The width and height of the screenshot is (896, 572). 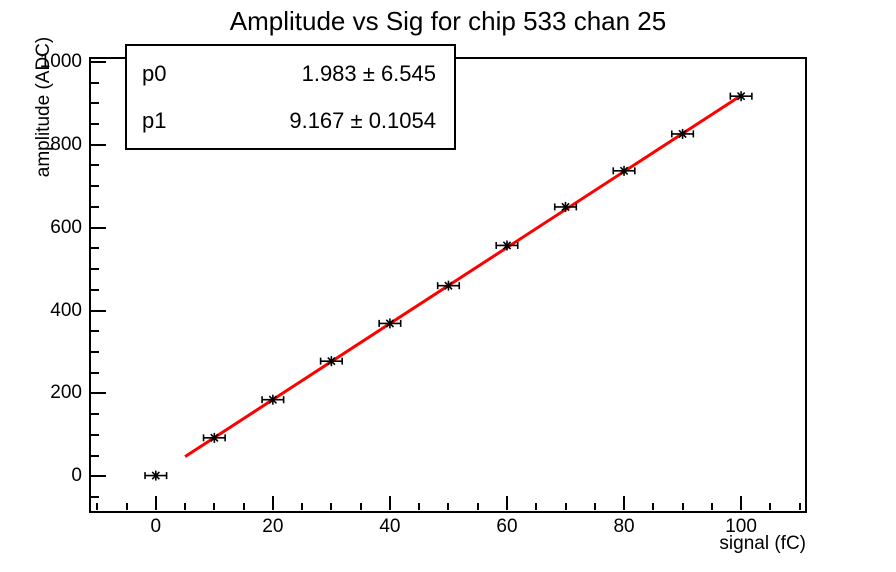 I want to click on x-tick-label: 60, so click(x=507, y=526).